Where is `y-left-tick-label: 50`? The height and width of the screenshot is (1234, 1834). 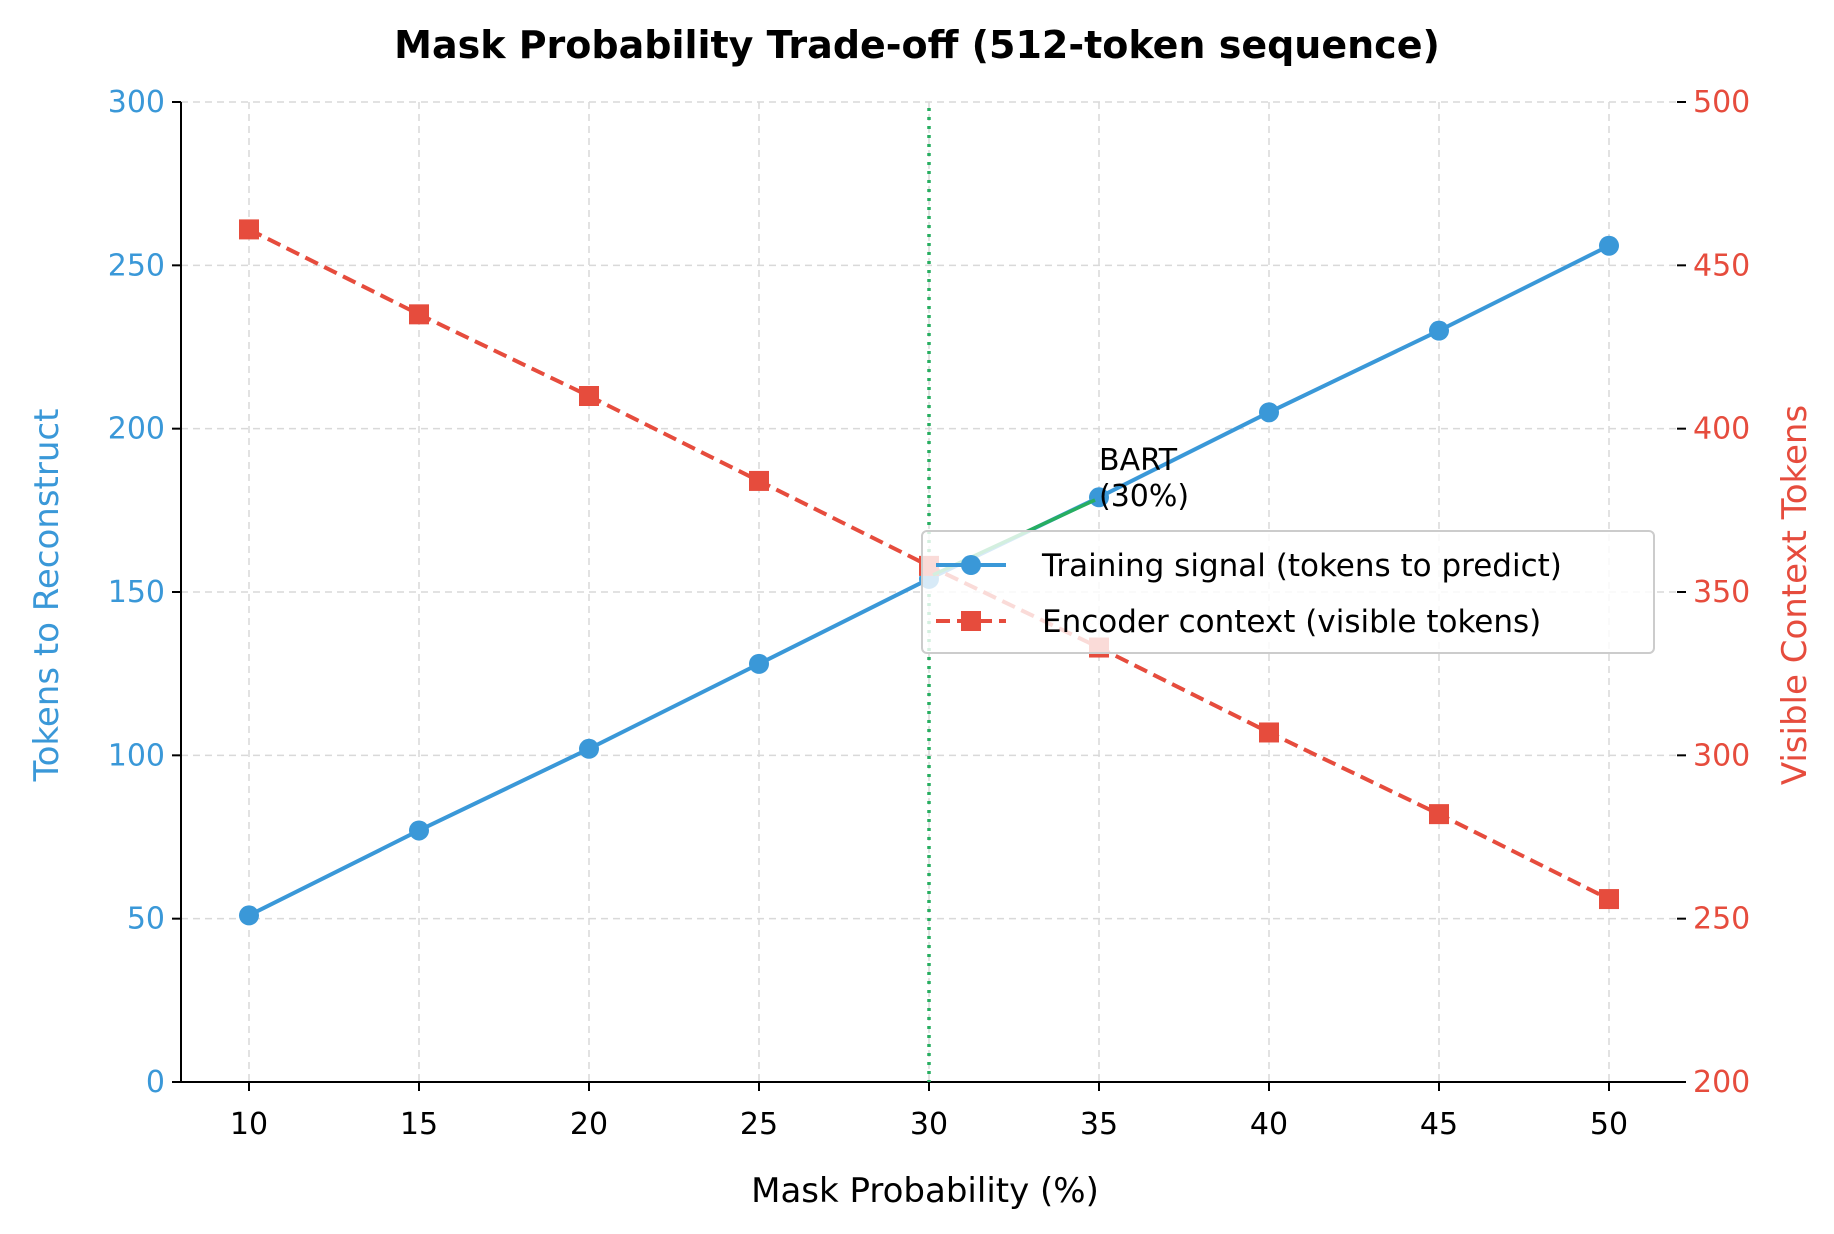
y-left-tick-label: 50 is located at coordinates (146, 919).